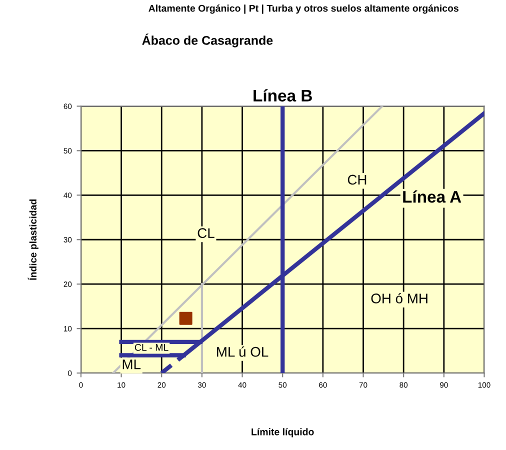 This screenshot has height=450, width=506. Describe the element at coordinates (242, 351) in the screenshot. I see `annotation: ML ú OL` at that location.